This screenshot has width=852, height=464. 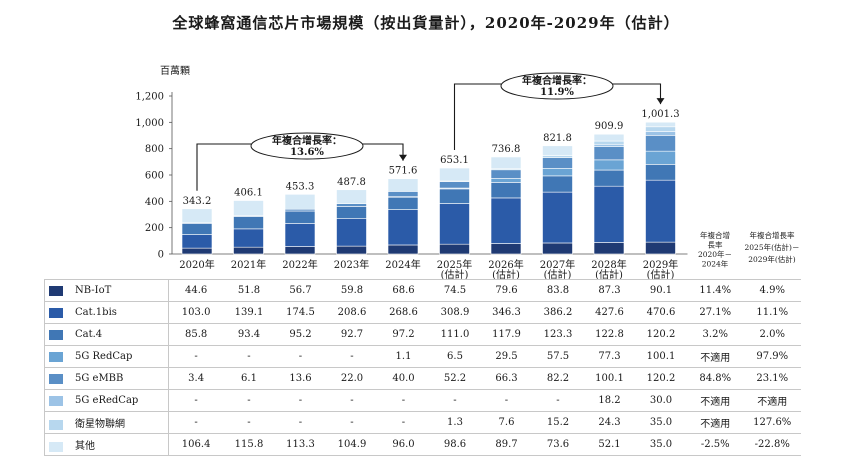 What do you see at coordinates (196, 444) in the screenshot?
I see `table-cell: 106.4` at bounding box center [196, 444].